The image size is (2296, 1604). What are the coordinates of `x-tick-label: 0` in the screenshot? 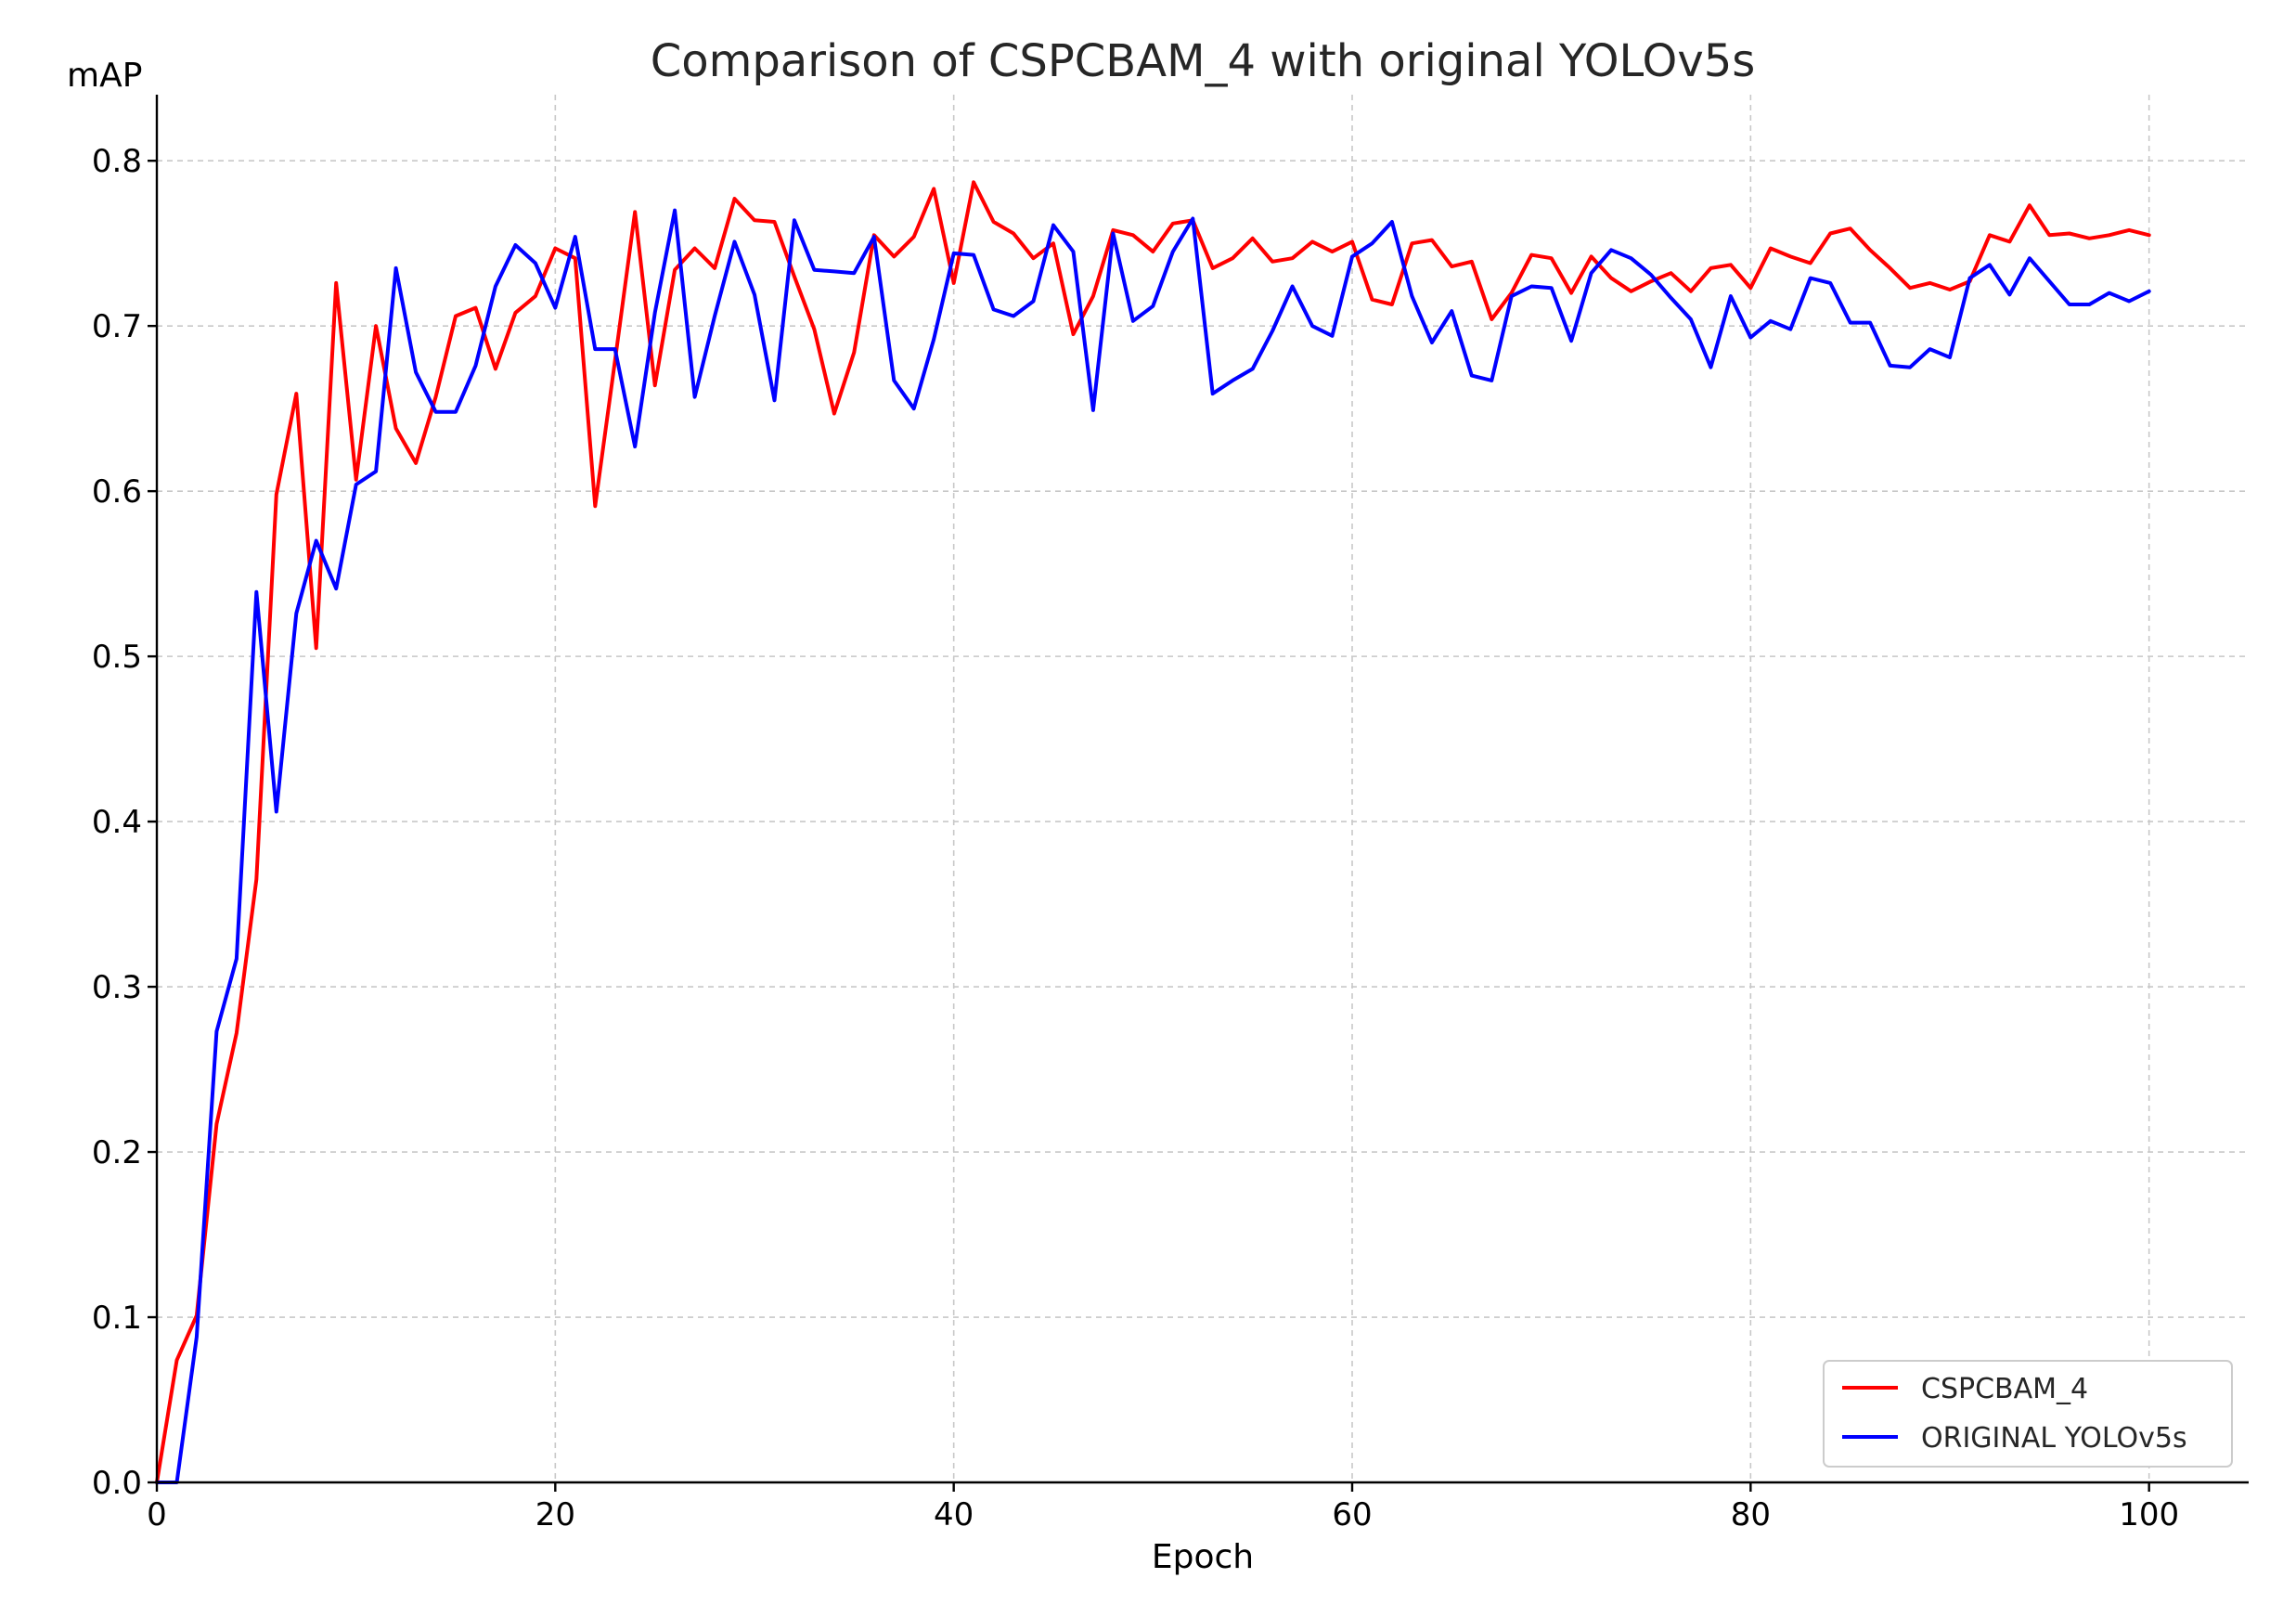 It's located at (157, 1514).